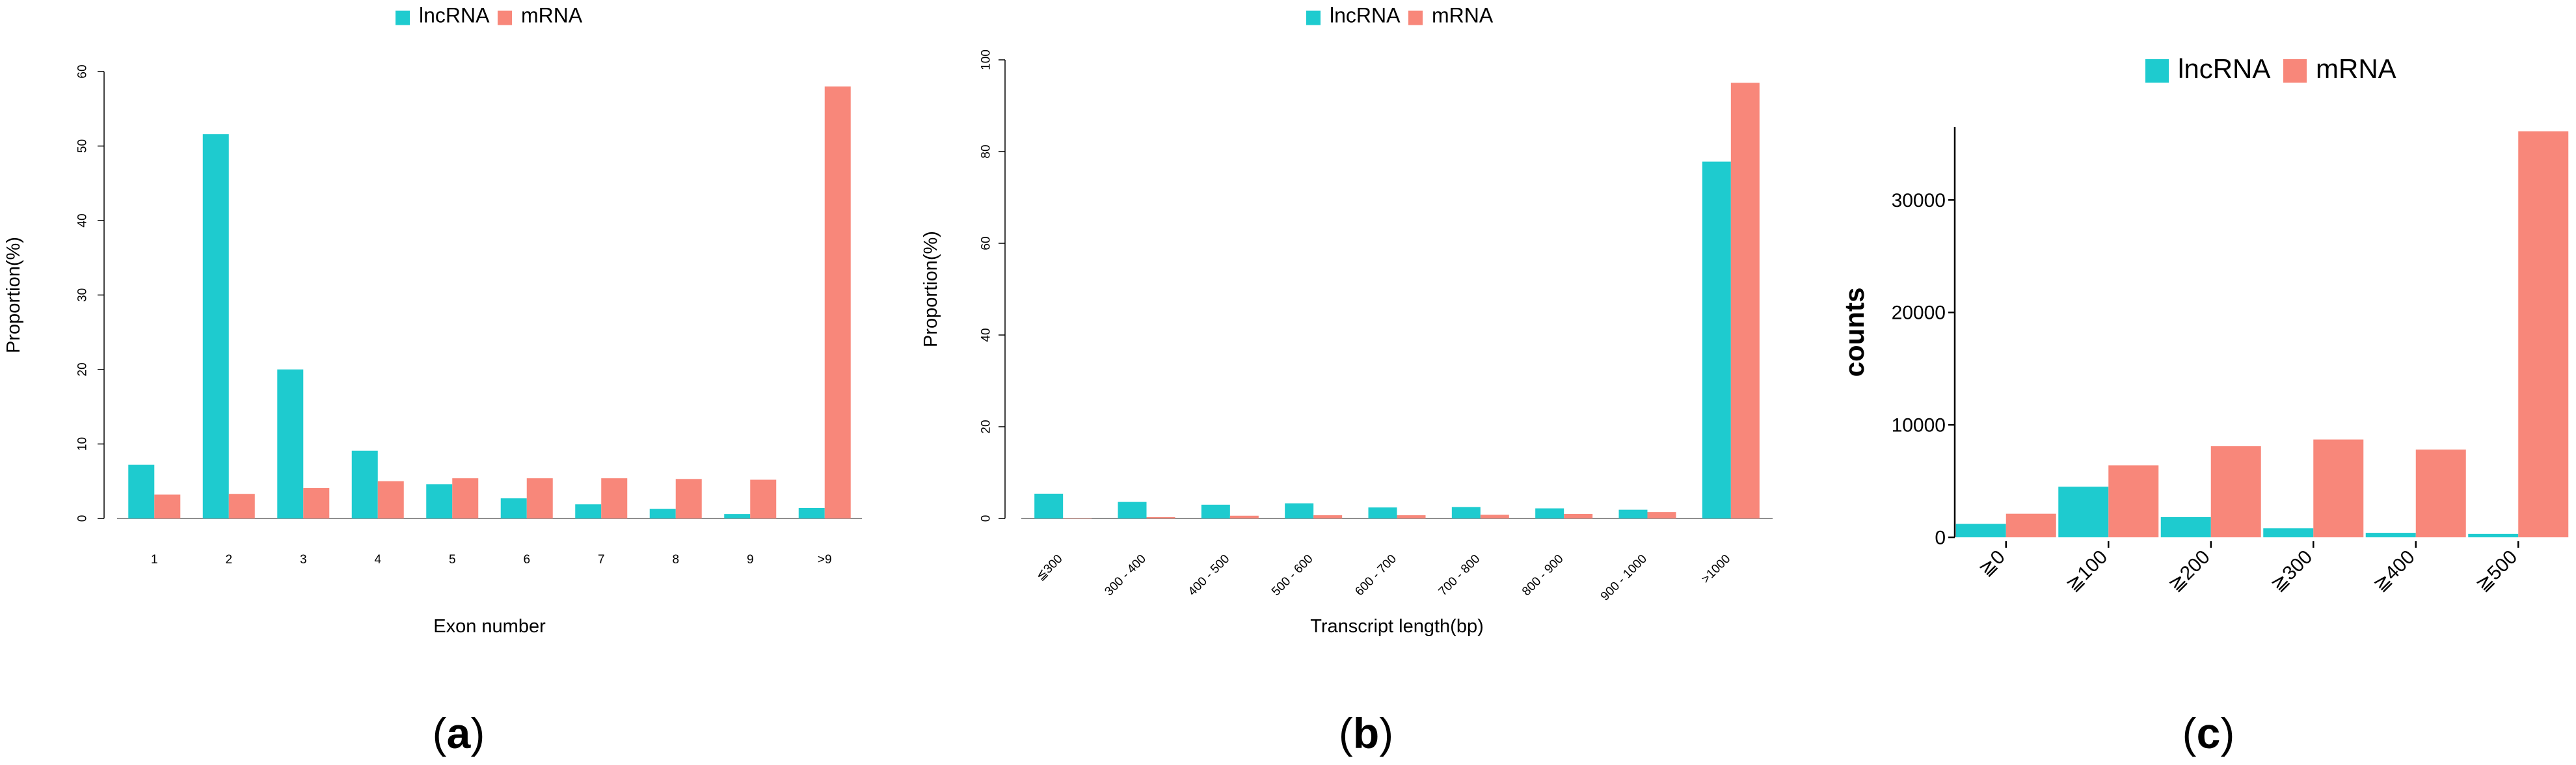 The width and height of the screenshot is (2576, 765). I want to click on x-tick-label: ≦300, so click(1050, 568).